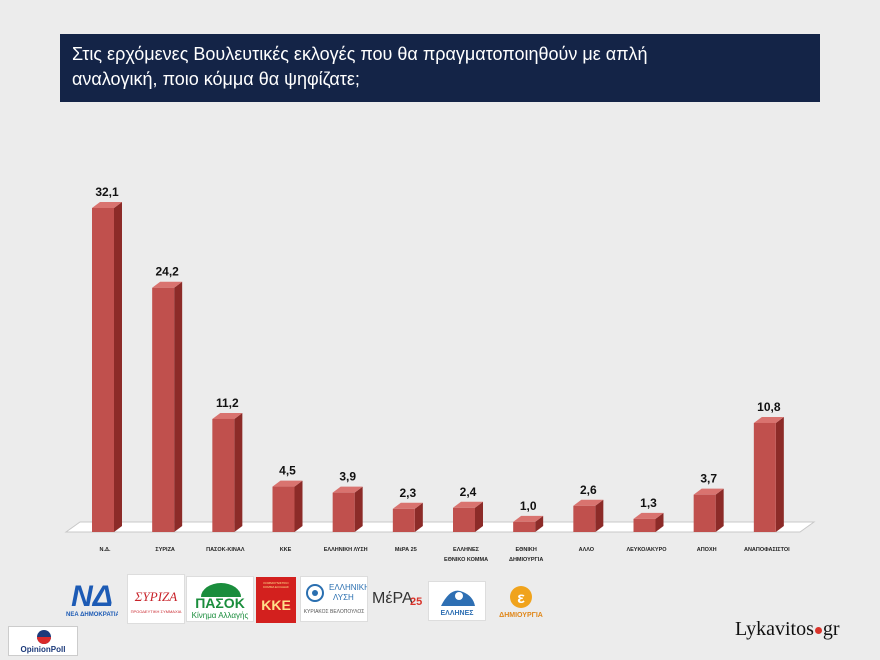 This screenshot has width=880, height=660. What do you see at coordinates (707, 550) in the screenshot?
I see `category-label-10: ΑΠΟΧΗ` at bounding box center [707, 550].